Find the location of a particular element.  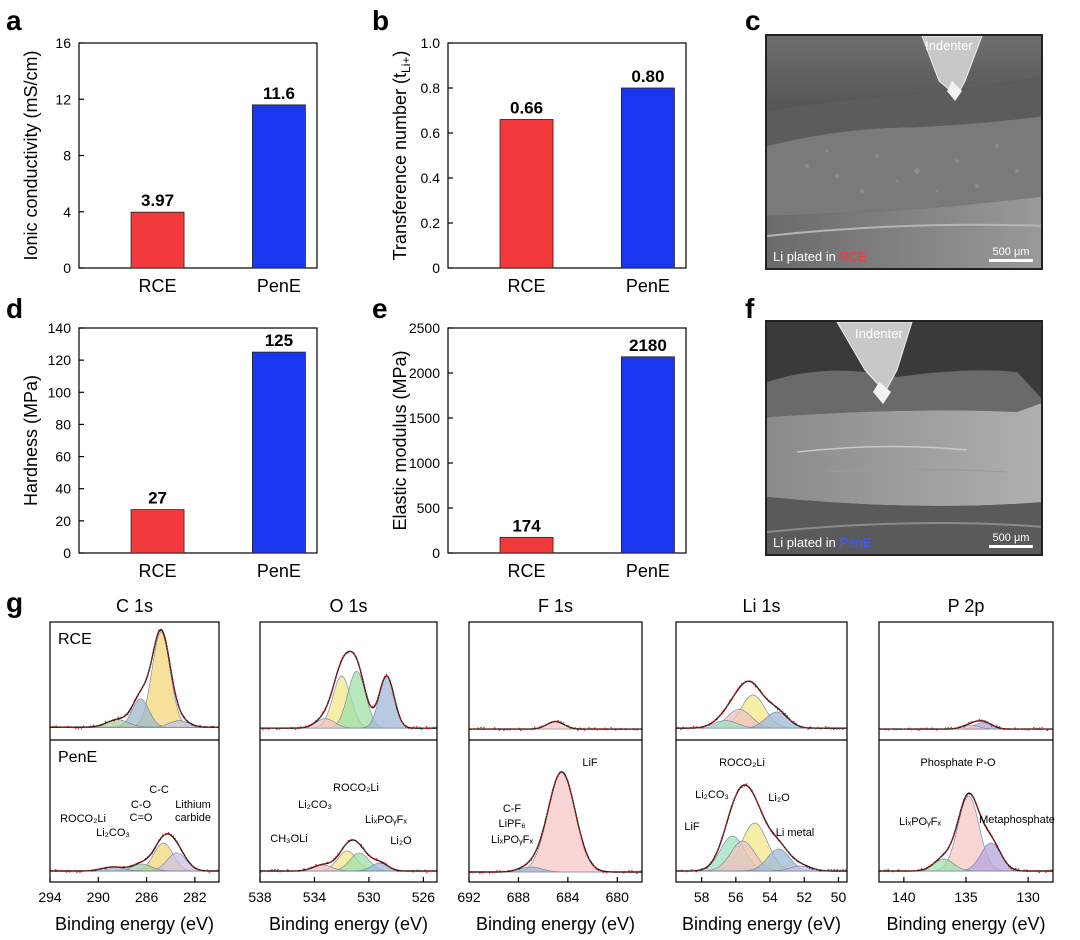

sem-pene-drawing is located at coordinates (904, 438).